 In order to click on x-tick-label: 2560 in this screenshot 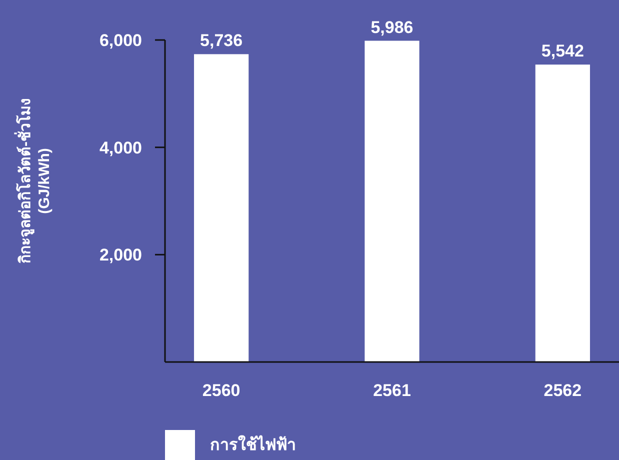, I will do `click(221, 390)`.